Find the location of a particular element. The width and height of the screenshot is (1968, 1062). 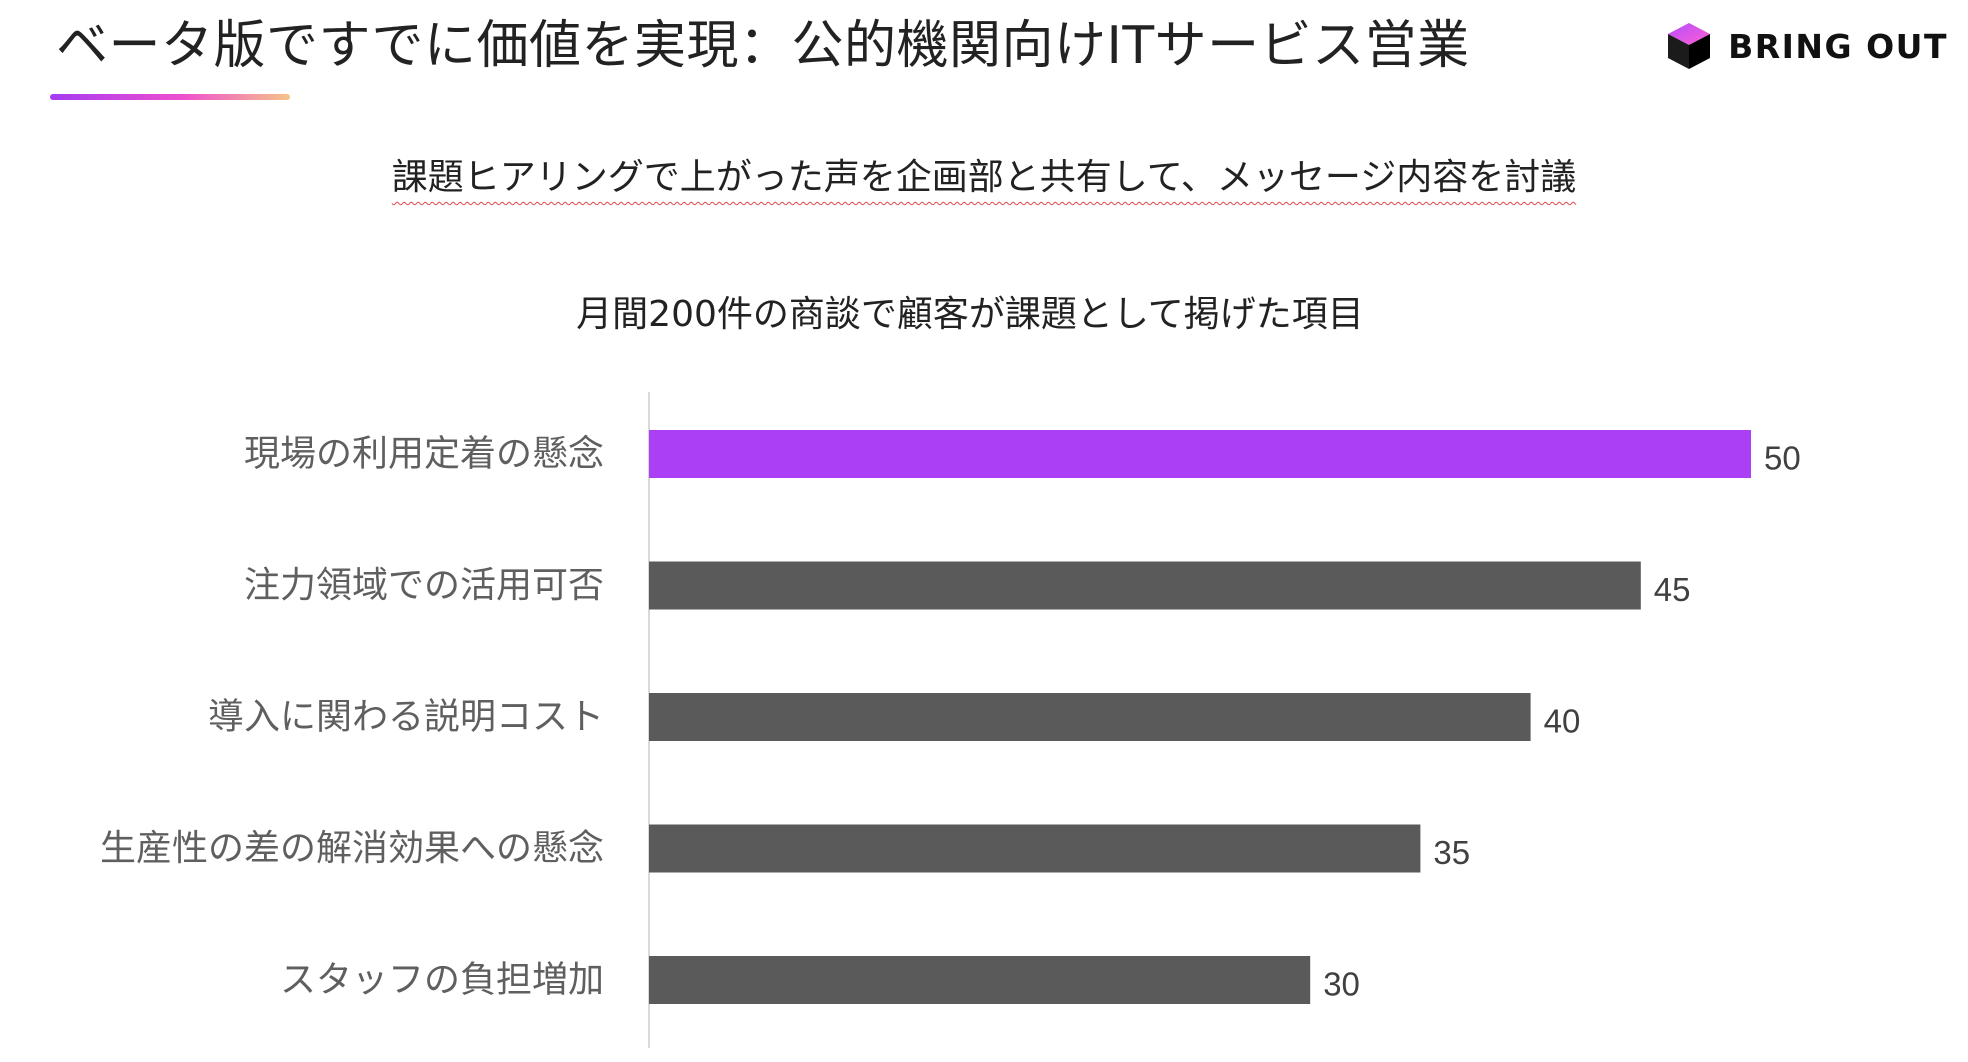

value-label: 35 is located at coordinates (1451, 852).